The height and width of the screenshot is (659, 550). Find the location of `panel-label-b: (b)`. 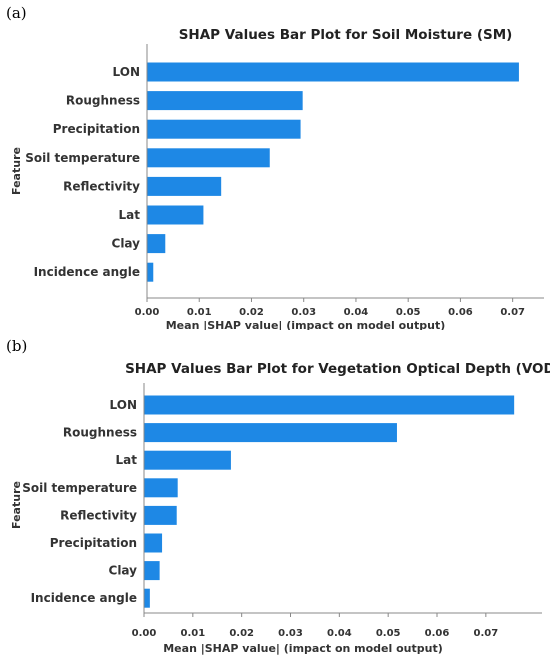

panel-label-b: (b) is located at coordinates (17, 346).